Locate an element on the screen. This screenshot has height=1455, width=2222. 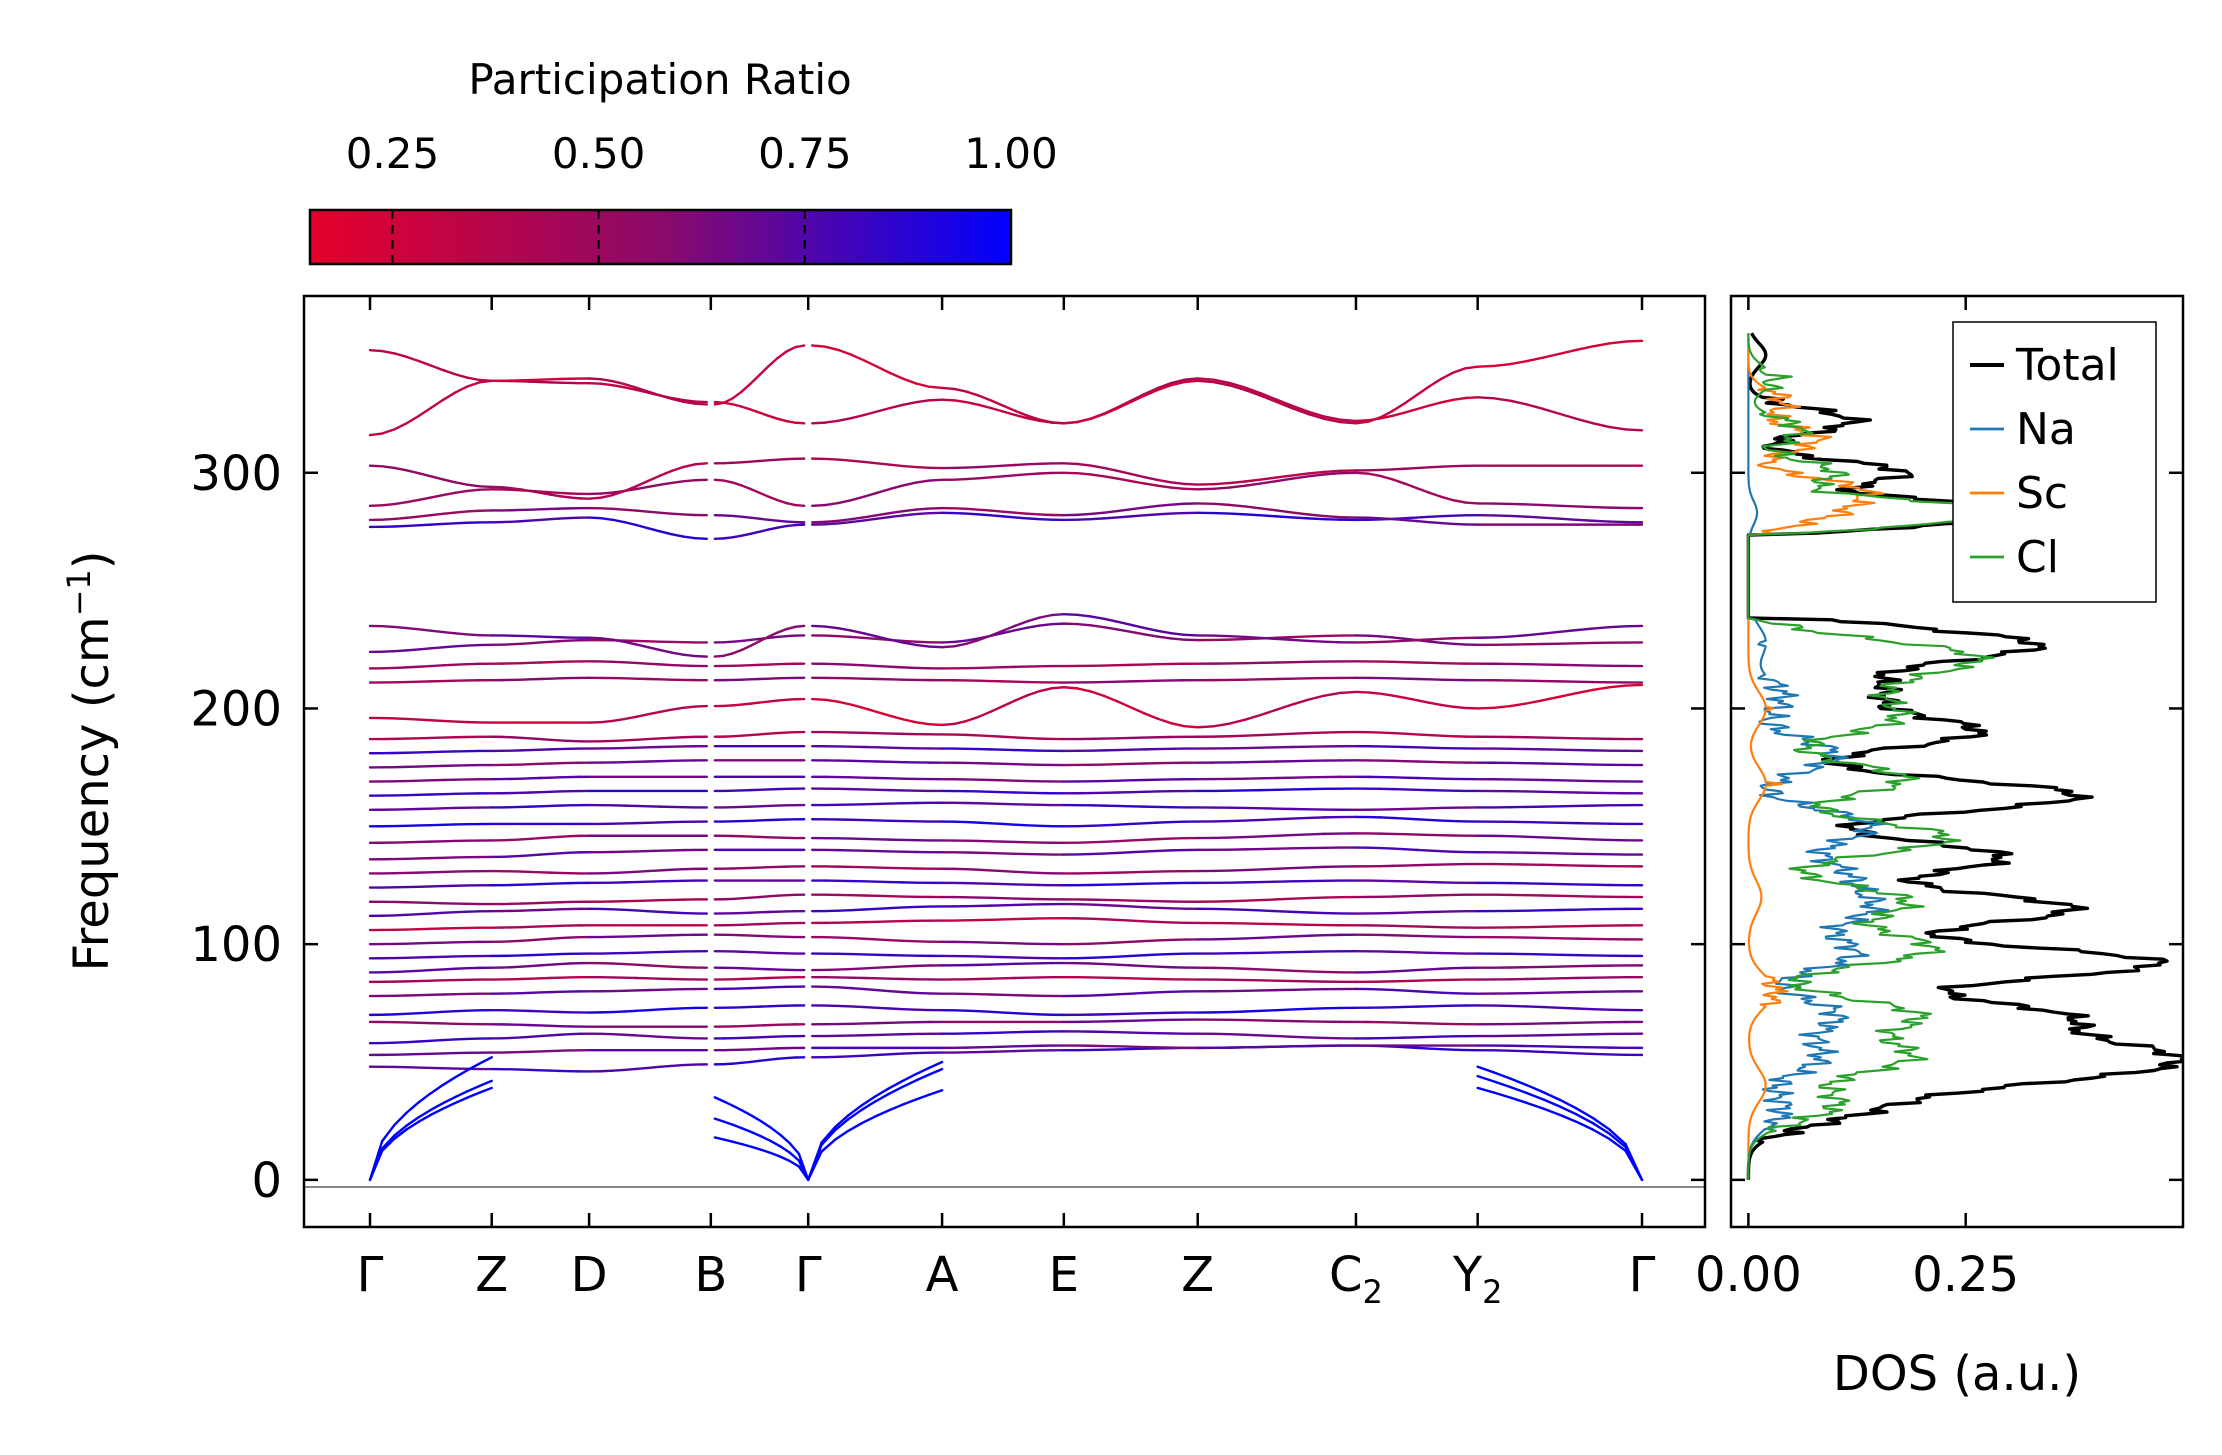
dos-curves is located at coordinates (1964, 756).